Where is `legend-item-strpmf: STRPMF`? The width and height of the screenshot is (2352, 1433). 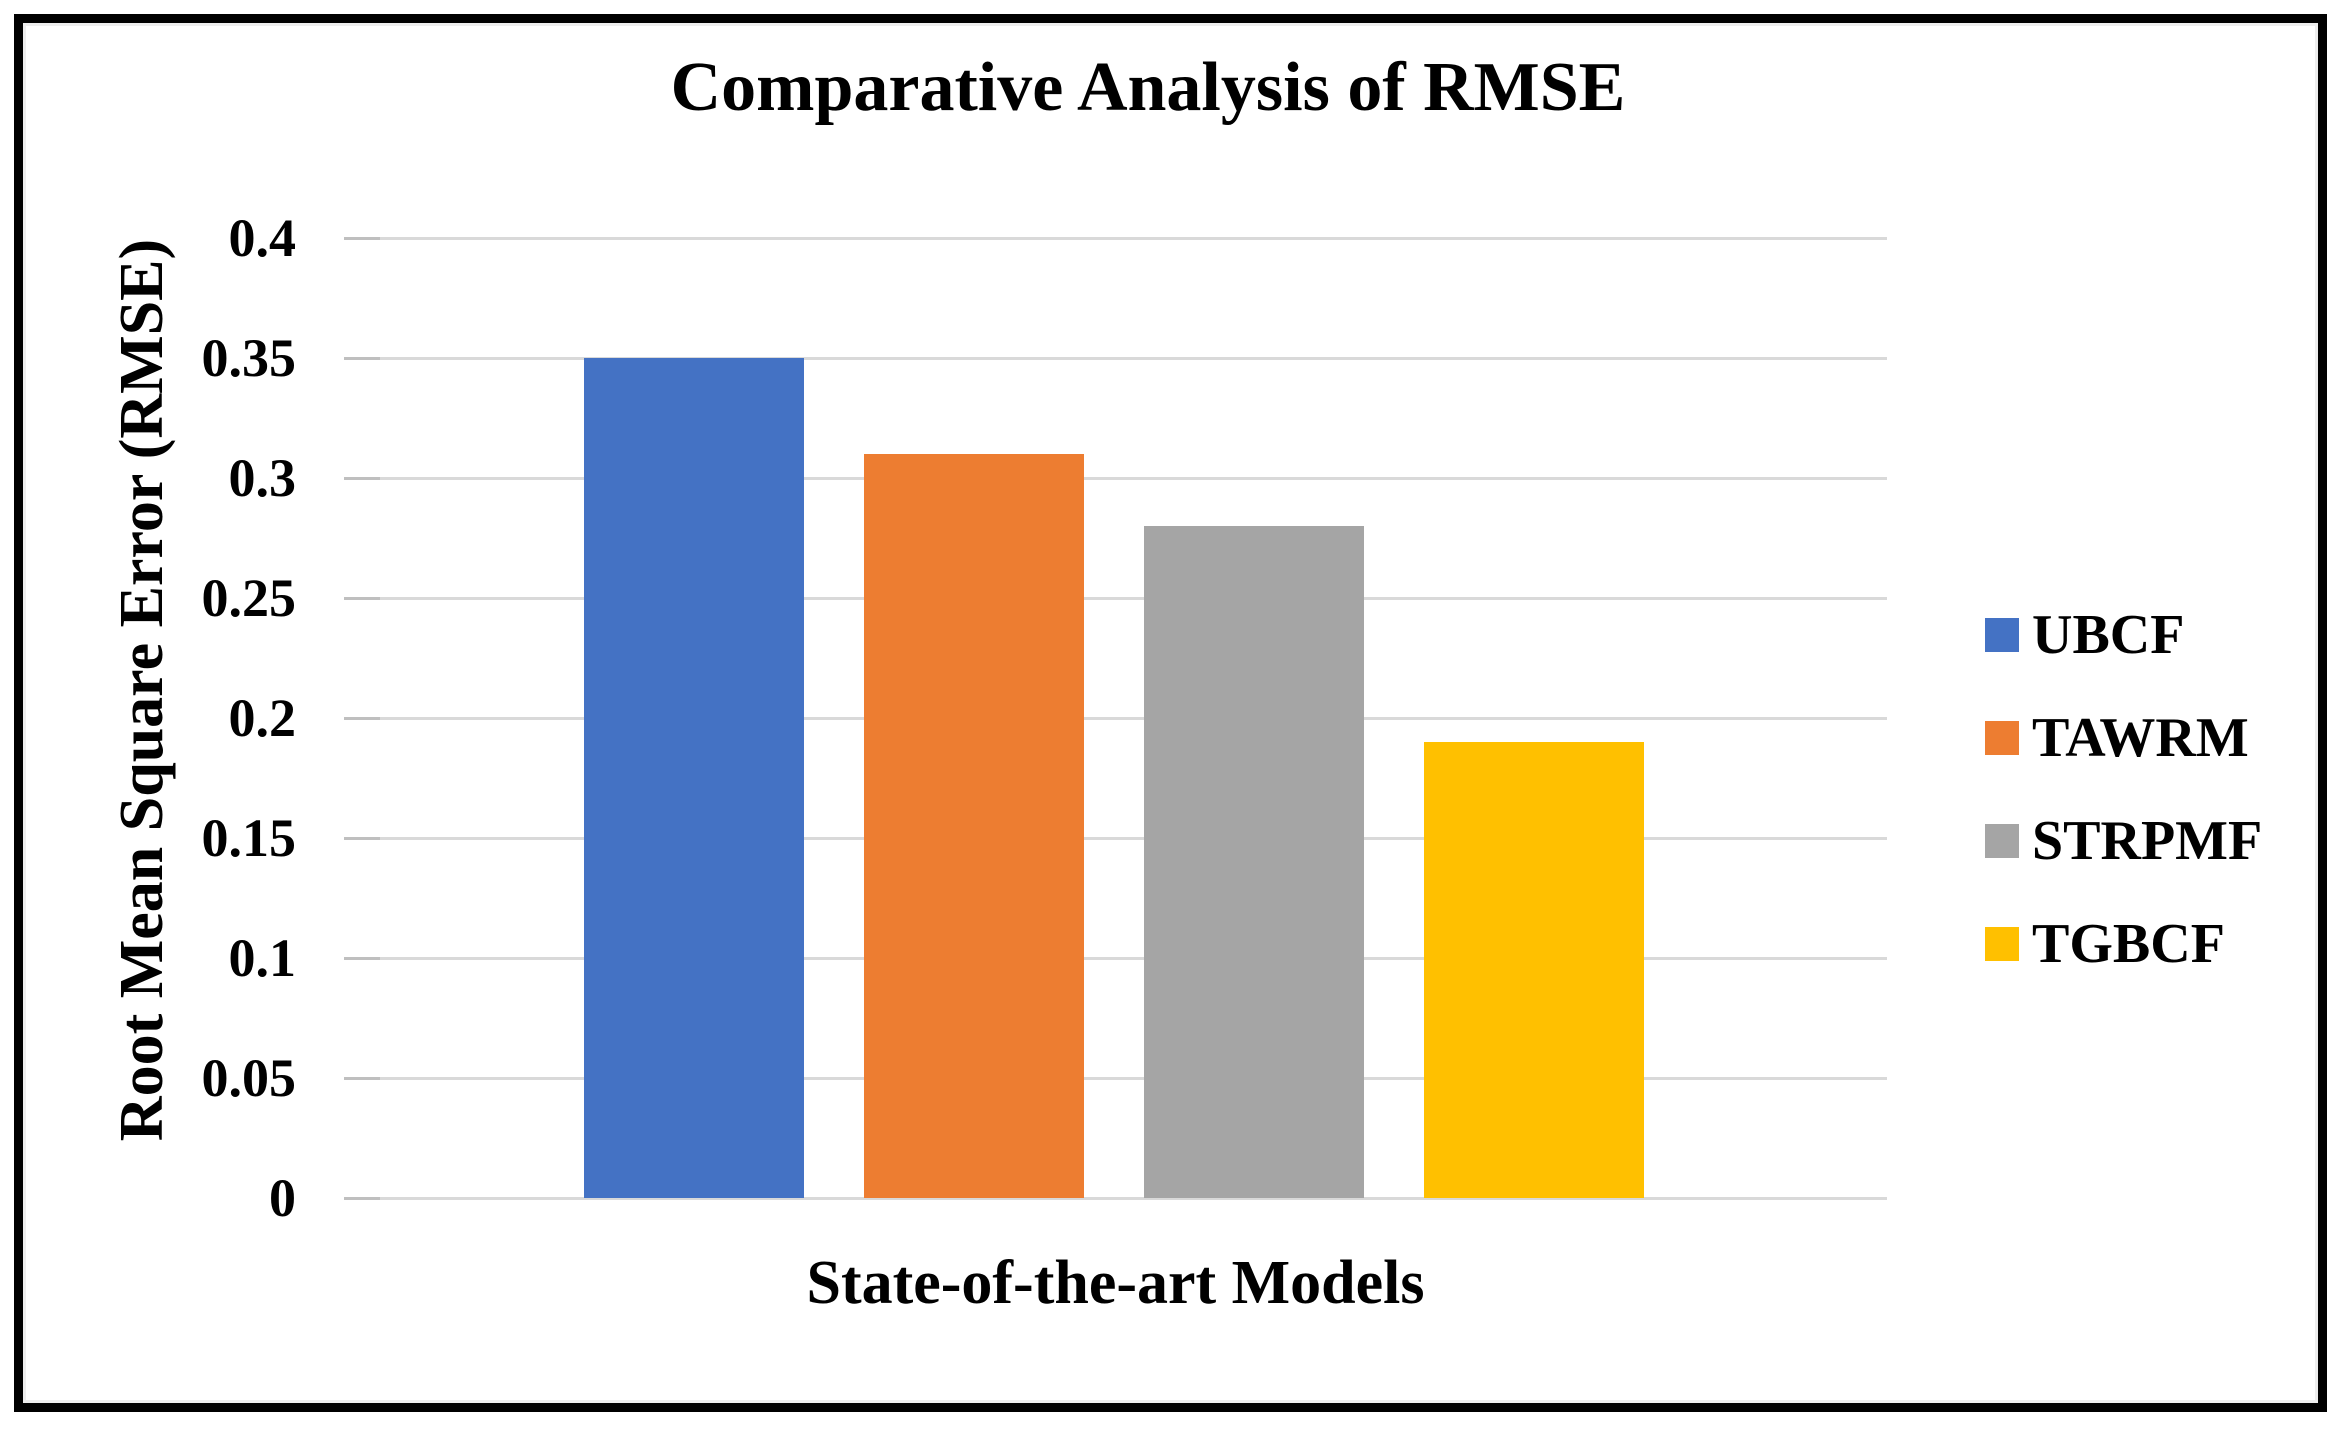
legend-item-strpmf: STRPMF is located at coordinates (2124, 841).